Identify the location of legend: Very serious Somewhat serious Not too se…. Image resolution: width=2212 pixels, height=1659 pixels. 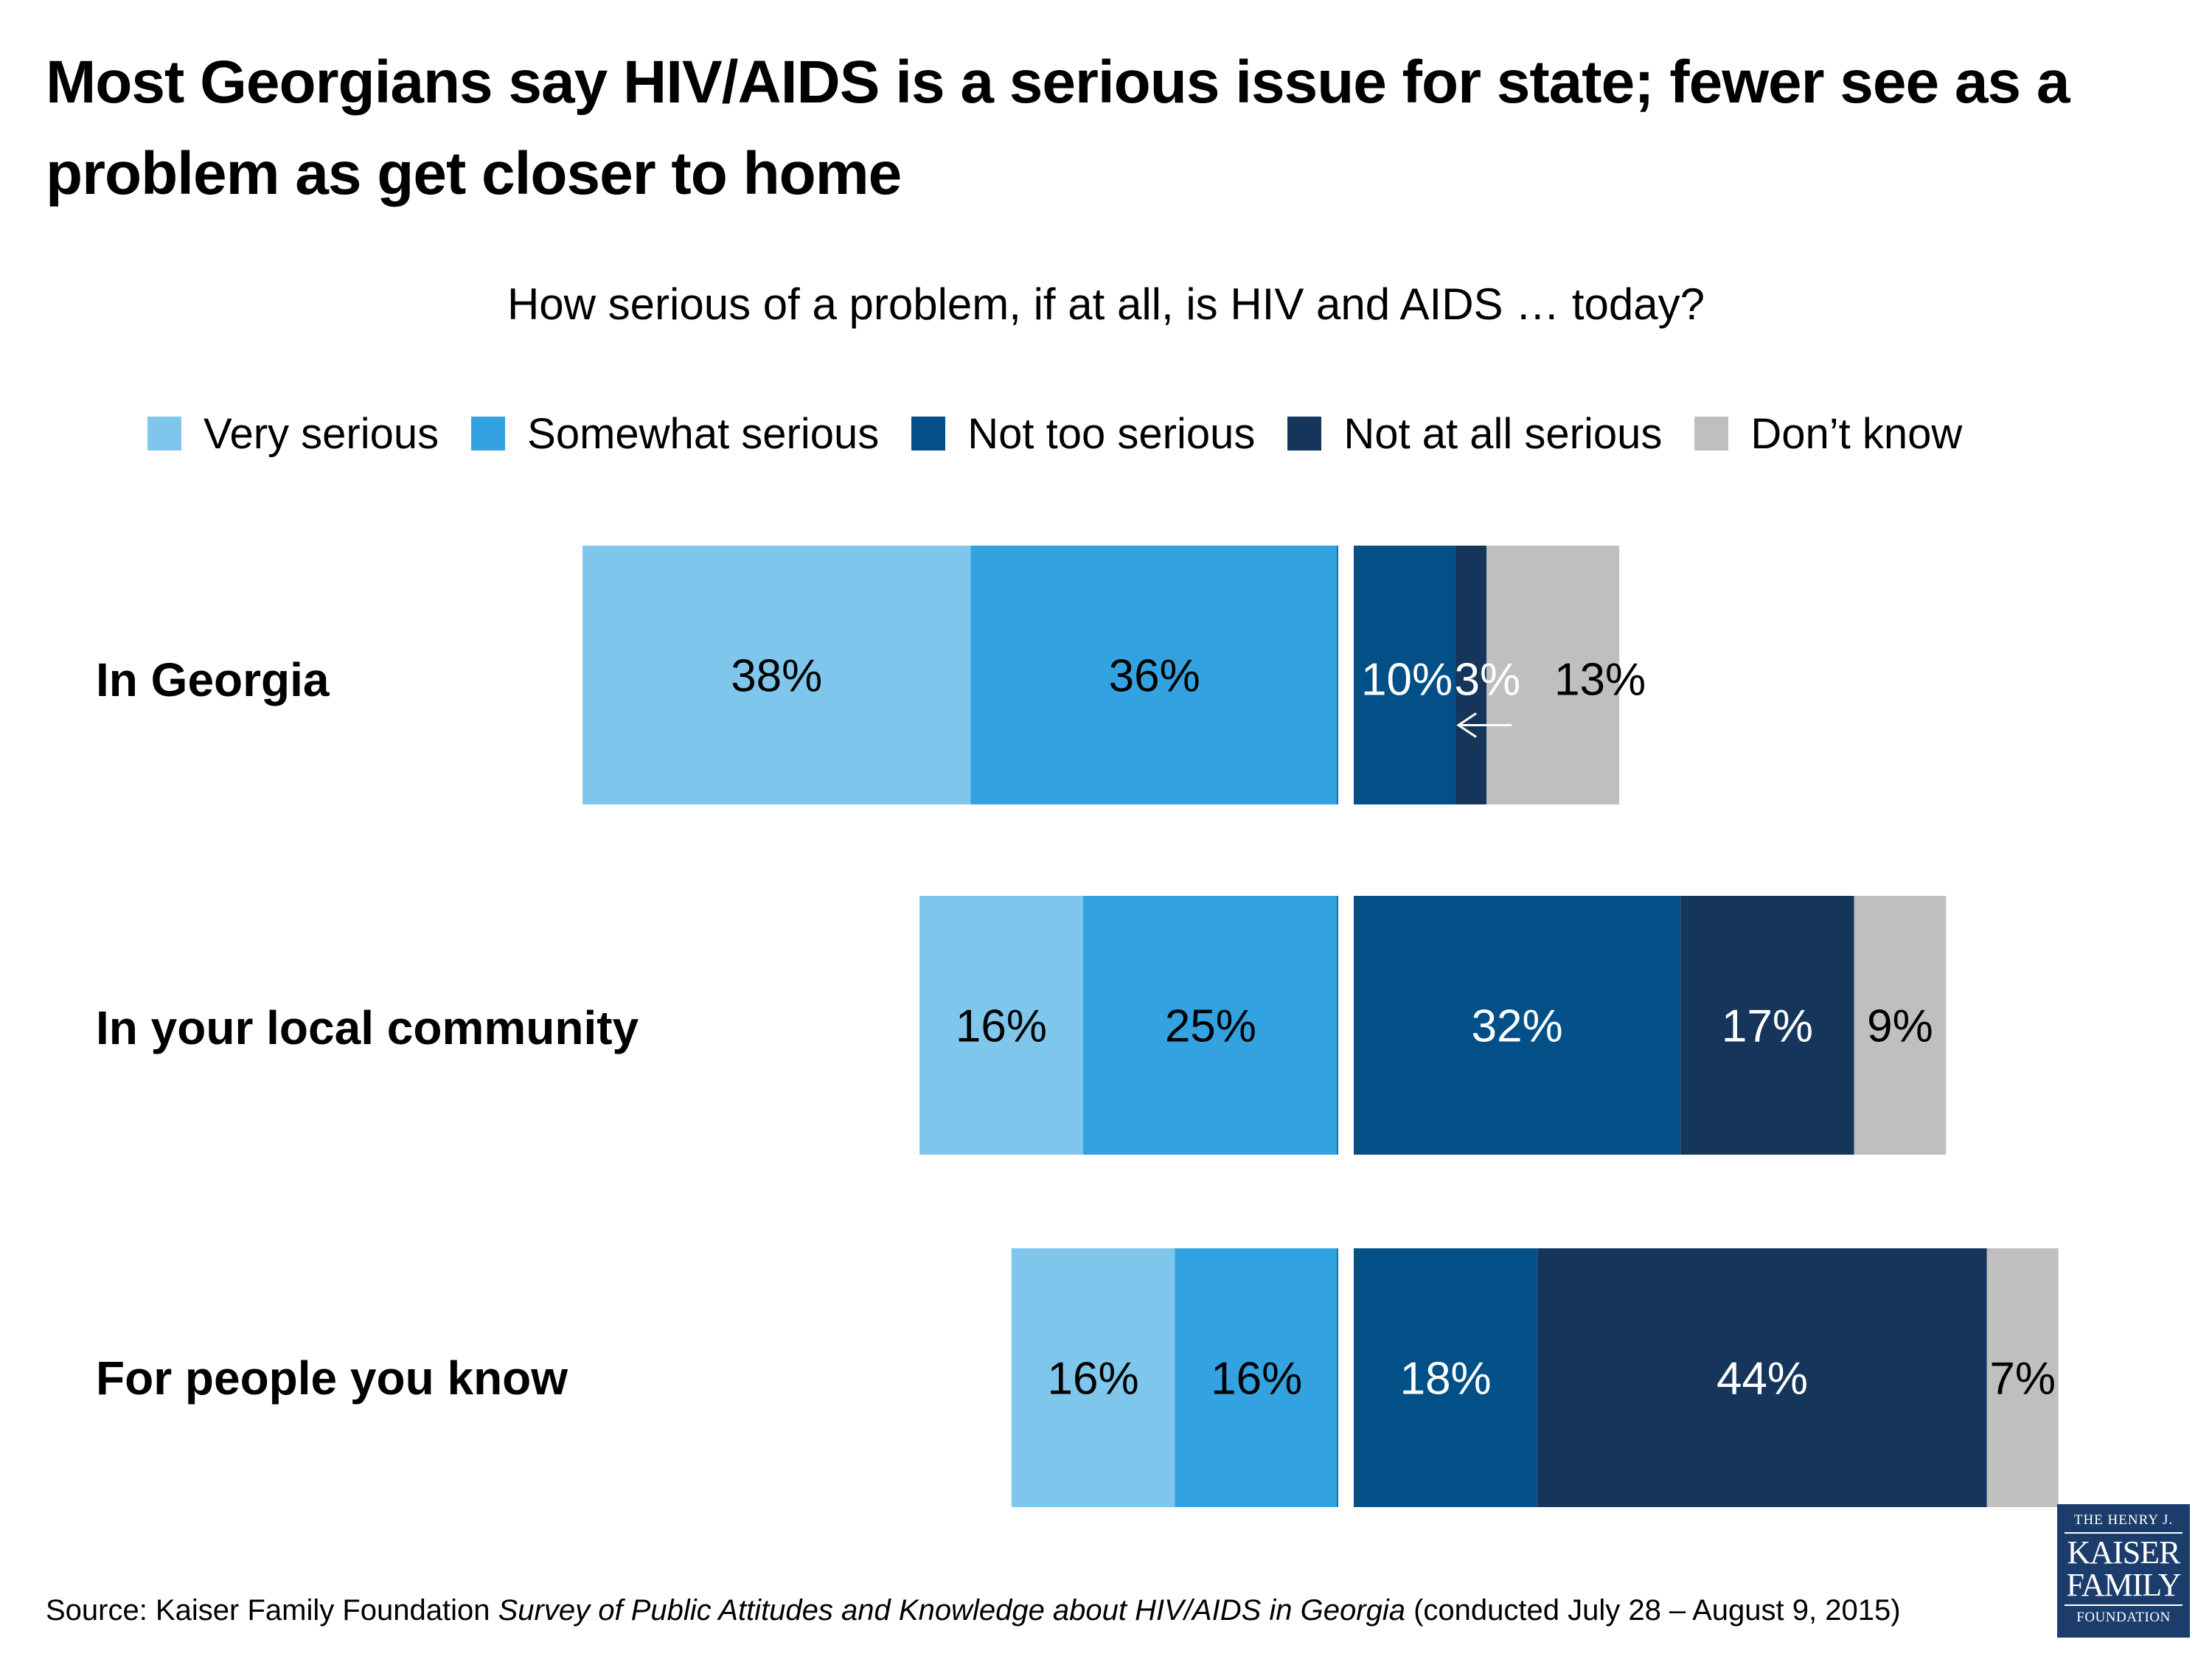
(1070, 433).